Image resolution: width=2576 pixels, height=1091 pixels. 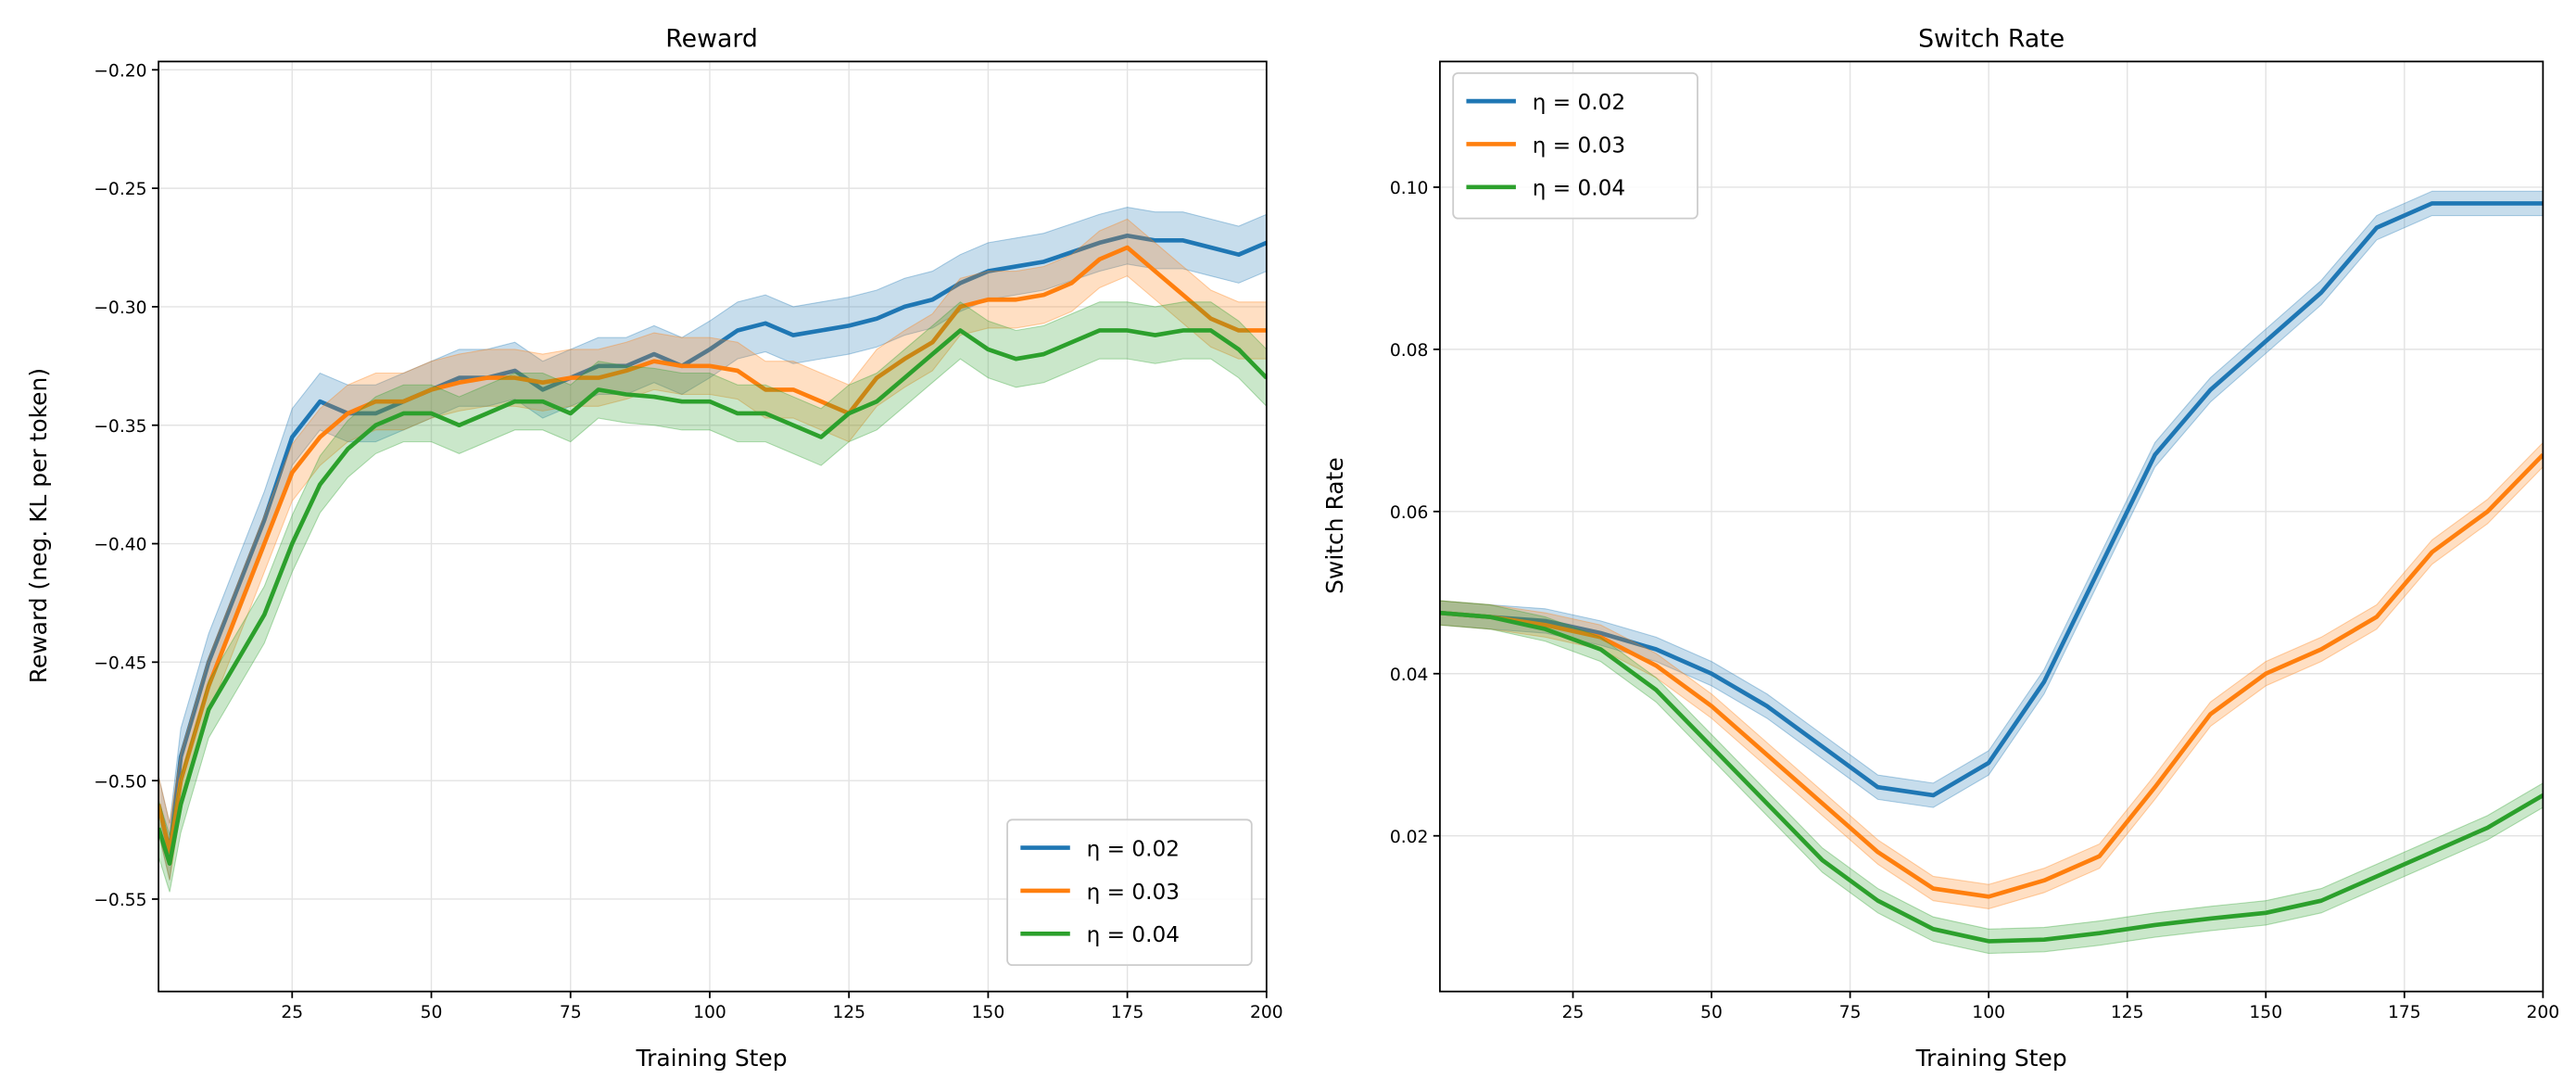 What do you see at coordinates (1409, 513) in the screenshot?
I see `y-tick-label: 0.06` at bounding box center [1409, 513].